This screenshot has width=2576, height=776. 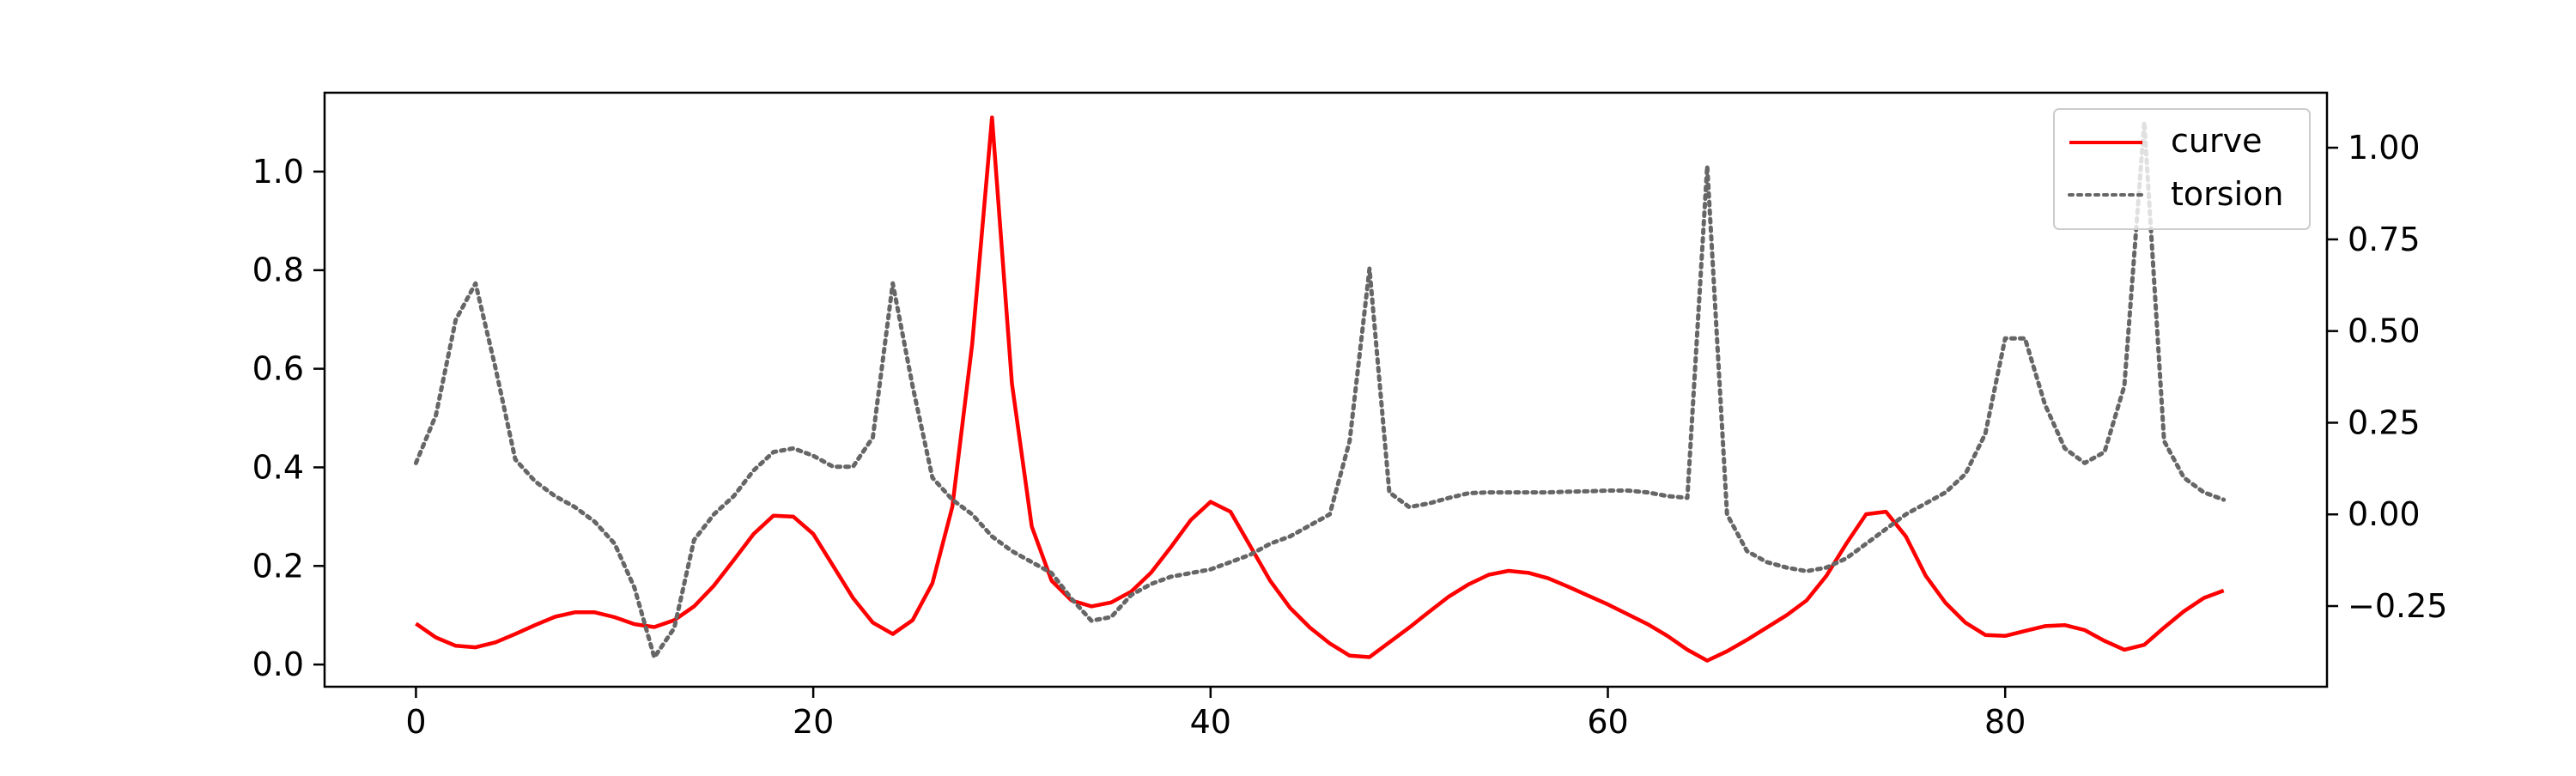 I want to click on x-axis: 0 20 40 60 80, so click(x=1215, y=714).